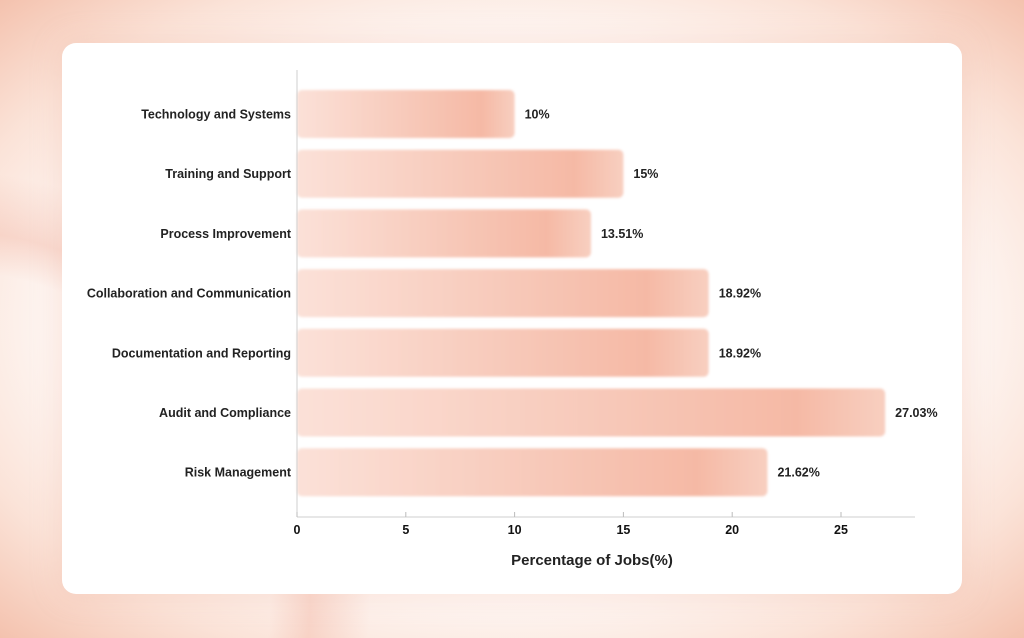 The image size is (1024, 638). Describe the element at coordinates (841, 530) in the screenshot. I see `x-tick-label: 25` at that location.